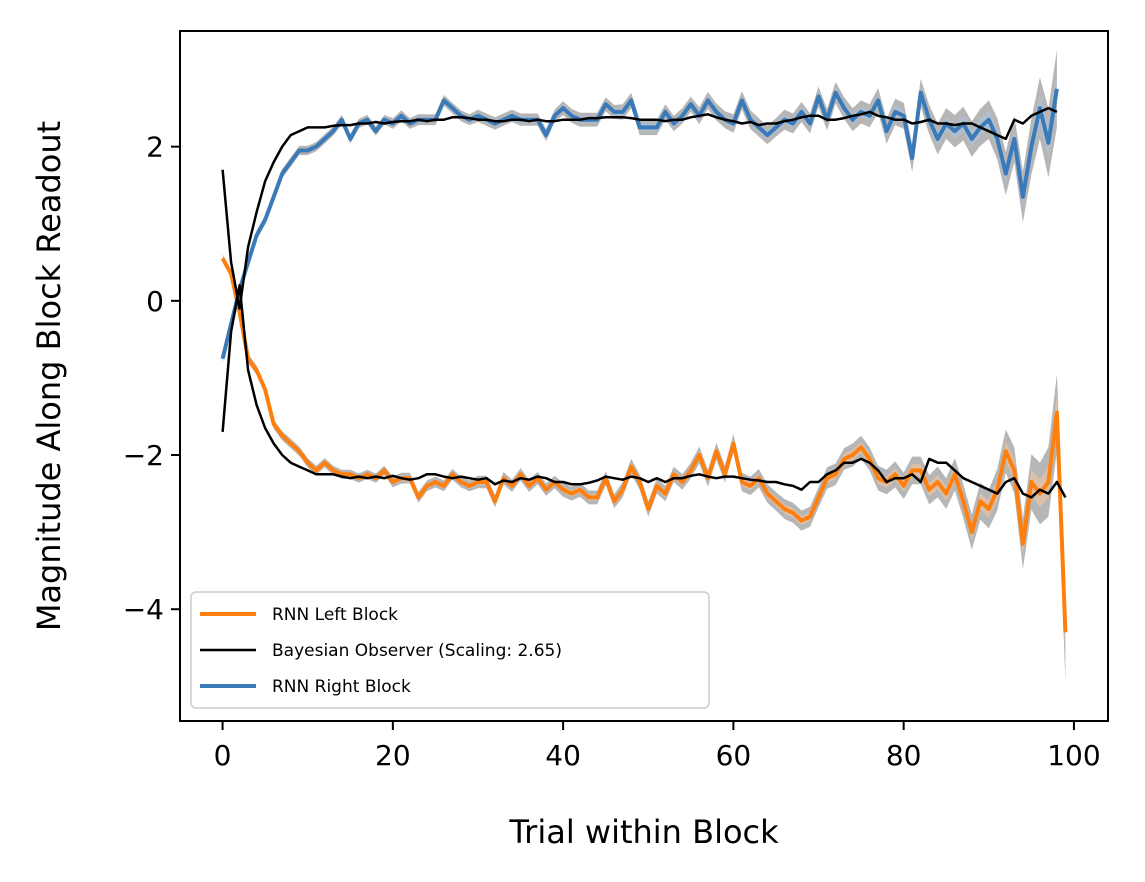  What do you see at coordinates (143, 455) in the screenshot?
I see `y-tick-label: −2` at bounding box center [143, 455].